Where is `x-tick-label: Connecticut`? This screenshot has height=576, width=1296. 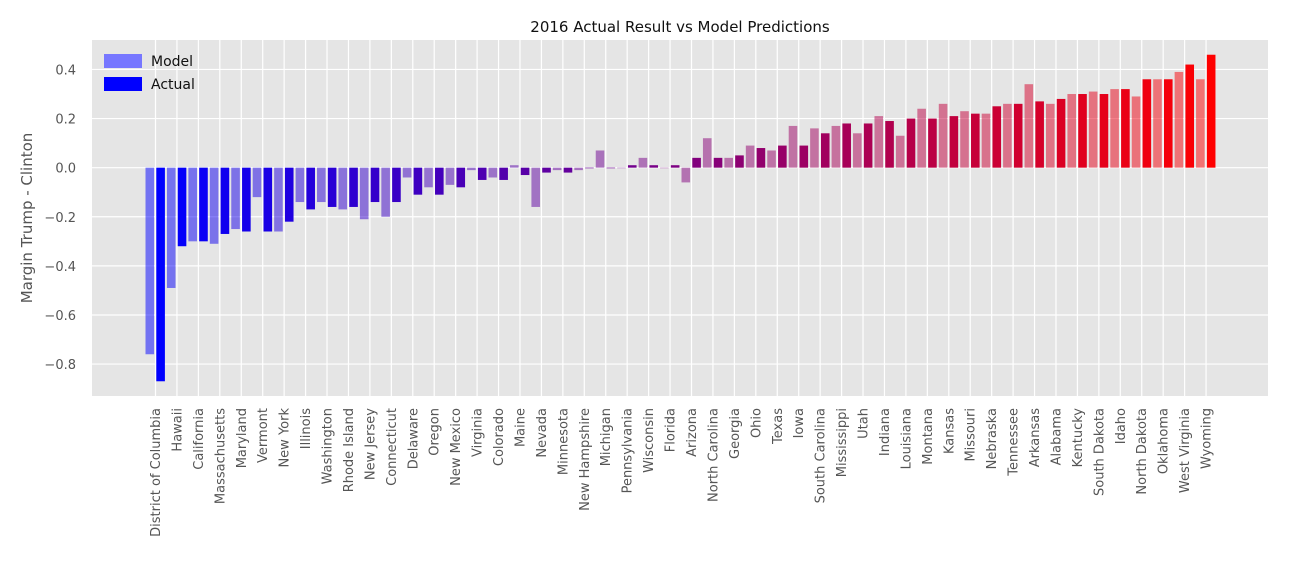 x-tick-label: Connecticut is located at coordinates (392, 447).